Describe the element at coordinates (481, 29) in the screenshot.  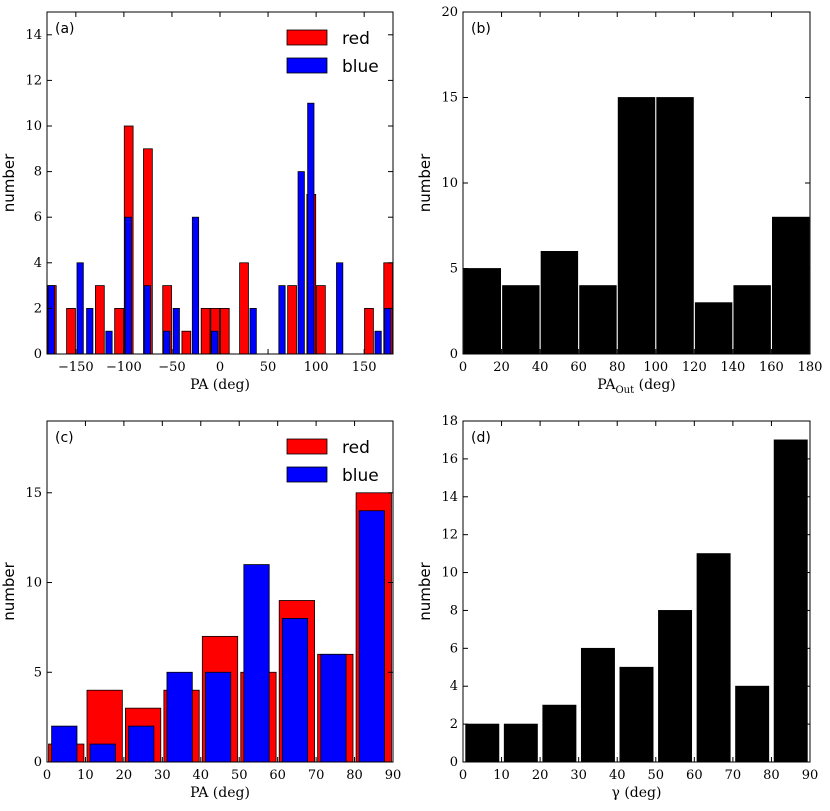
I see `panel-label-b: (b)` at that location.